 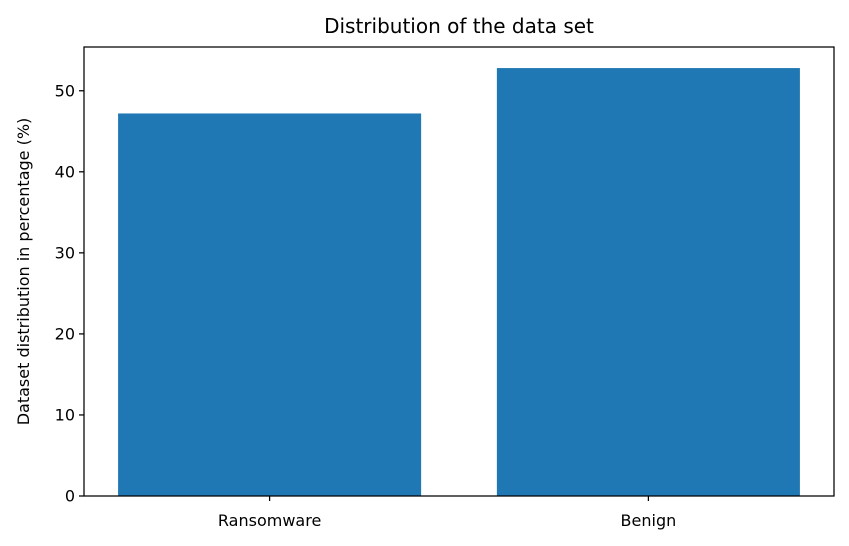 I want to click on y-tick-label: 40, so click(x=65, y=171).